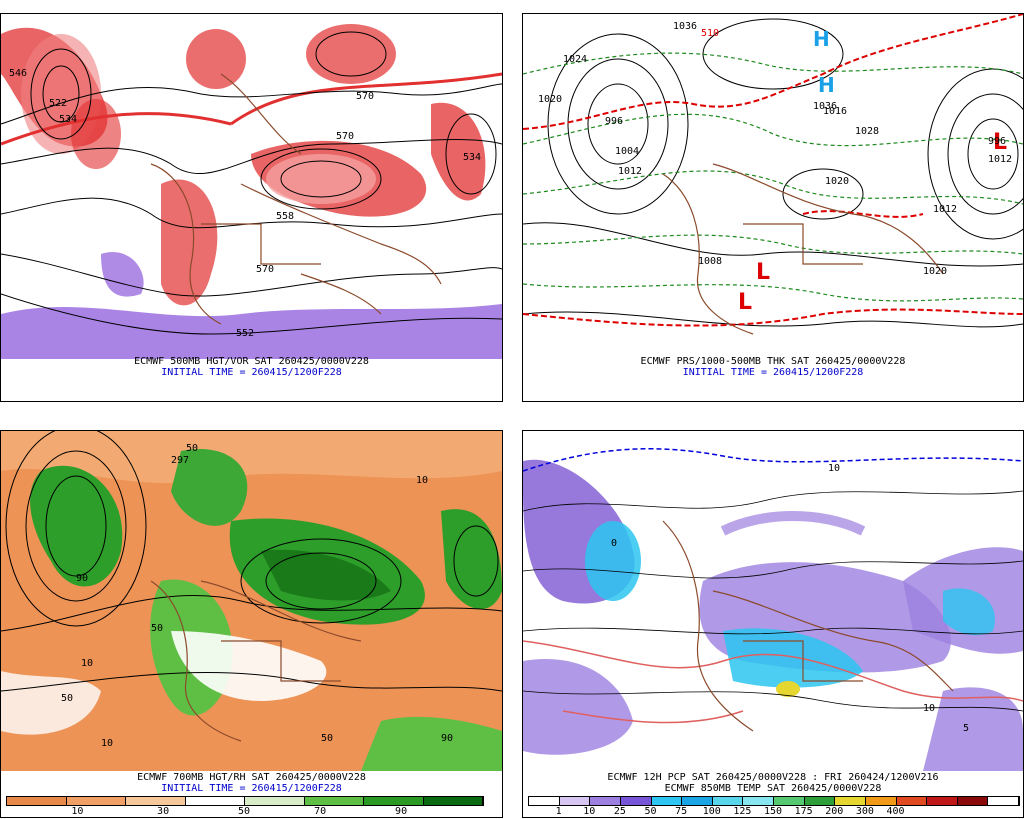 The image size is (1024, 819). What do you see at coordinates (627, 151) in the screenshot?
I see `contour-label: 1004` at bounding box center [627, 151].